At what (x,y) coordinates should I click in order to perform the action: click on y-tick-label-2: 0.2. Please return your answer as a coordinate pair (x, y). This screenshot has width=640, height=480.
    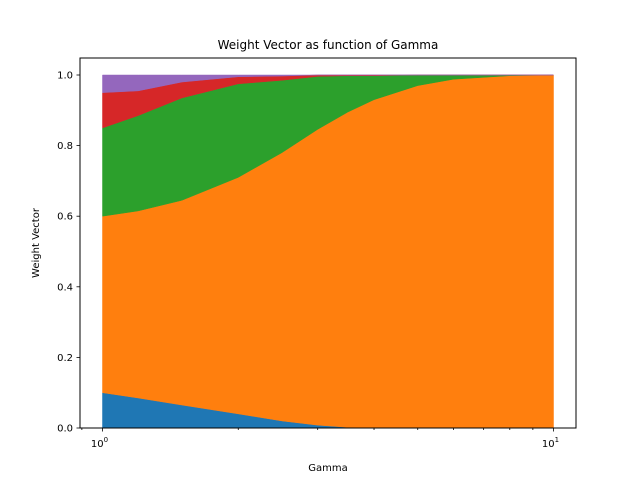
    Looking at the image, I should click on (65, 358).